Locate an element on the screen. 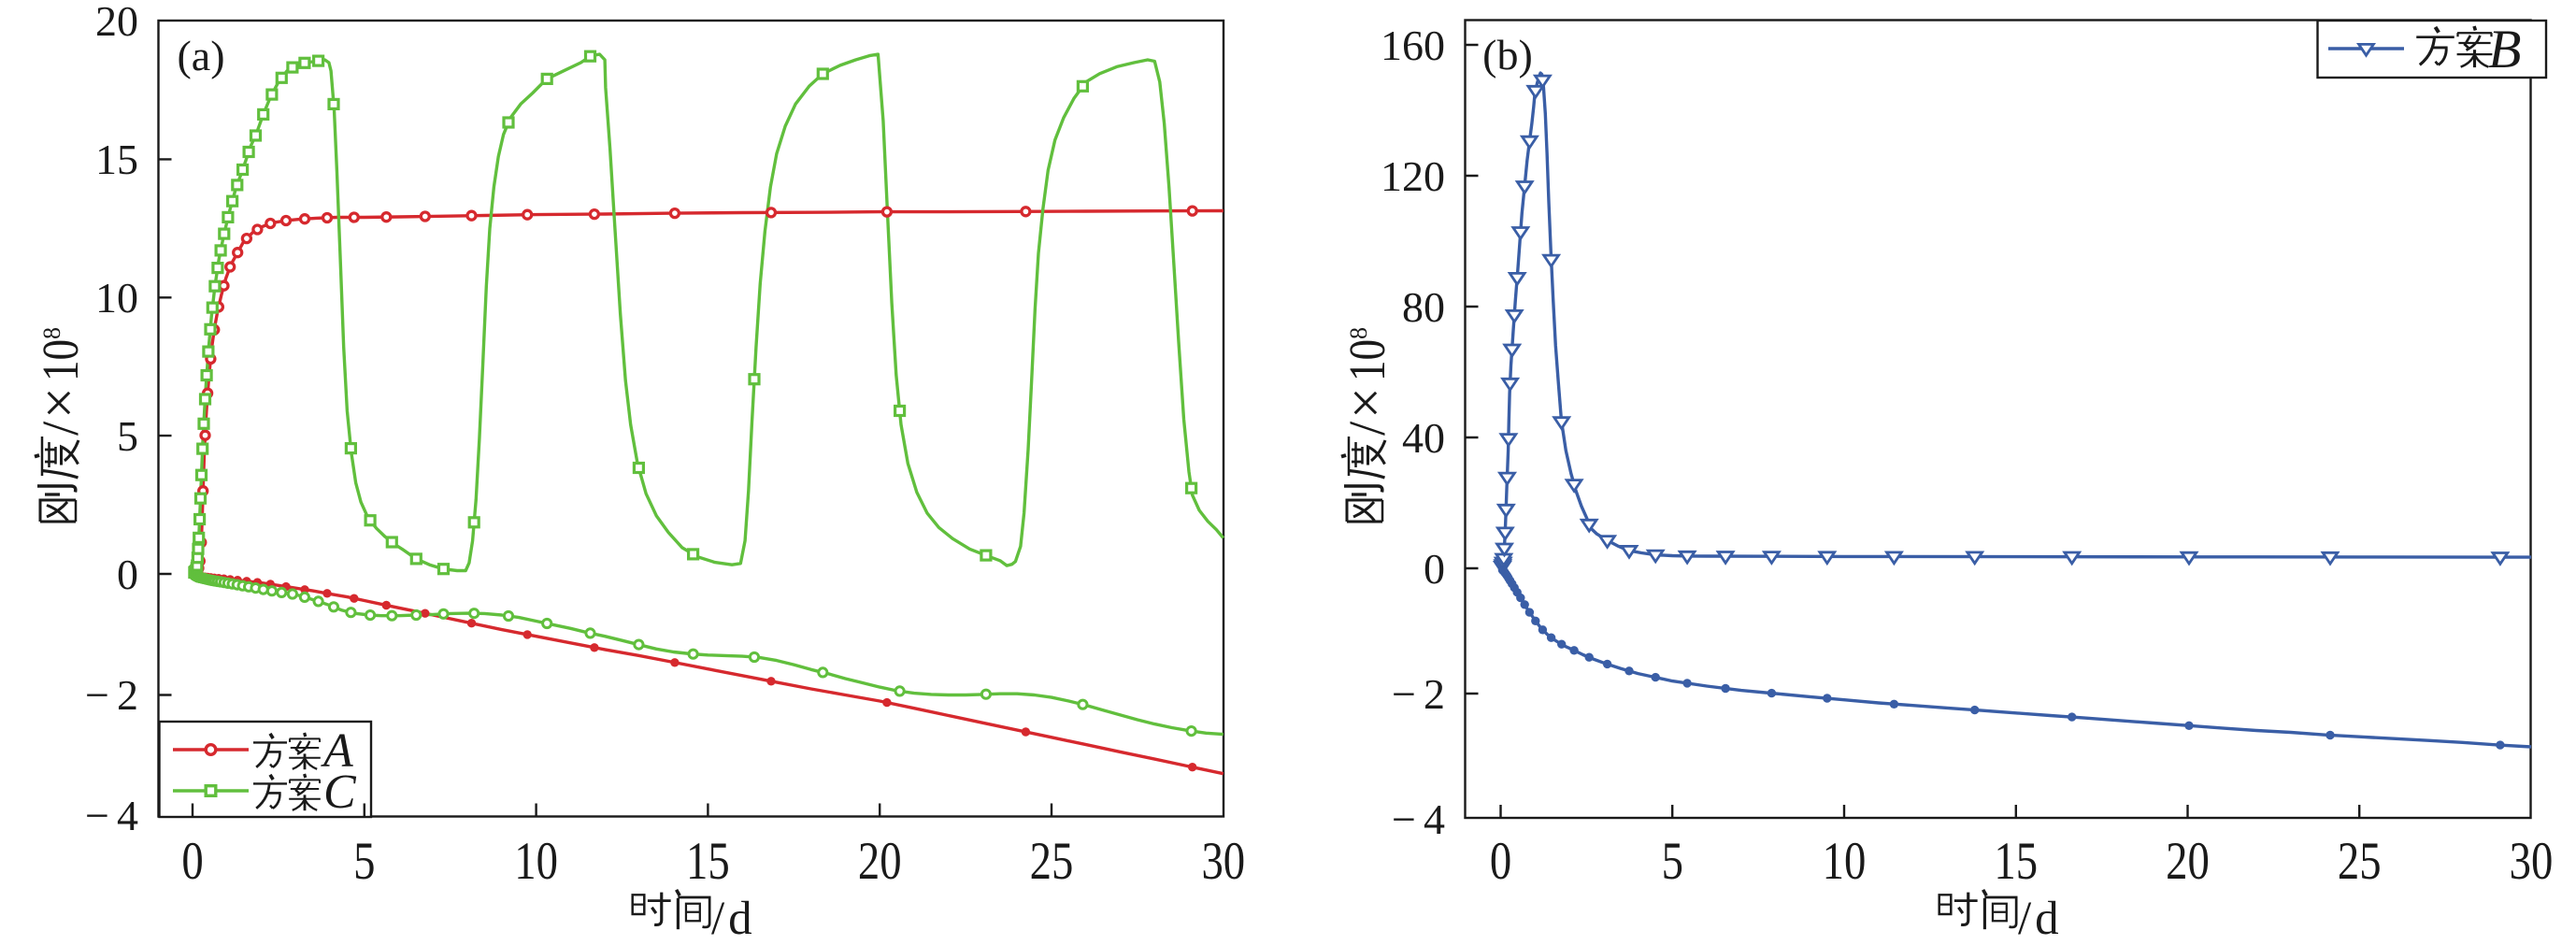 This screenshot has height=945, width=2576. svg-text: 80 is located at coordinates (1423, 307).